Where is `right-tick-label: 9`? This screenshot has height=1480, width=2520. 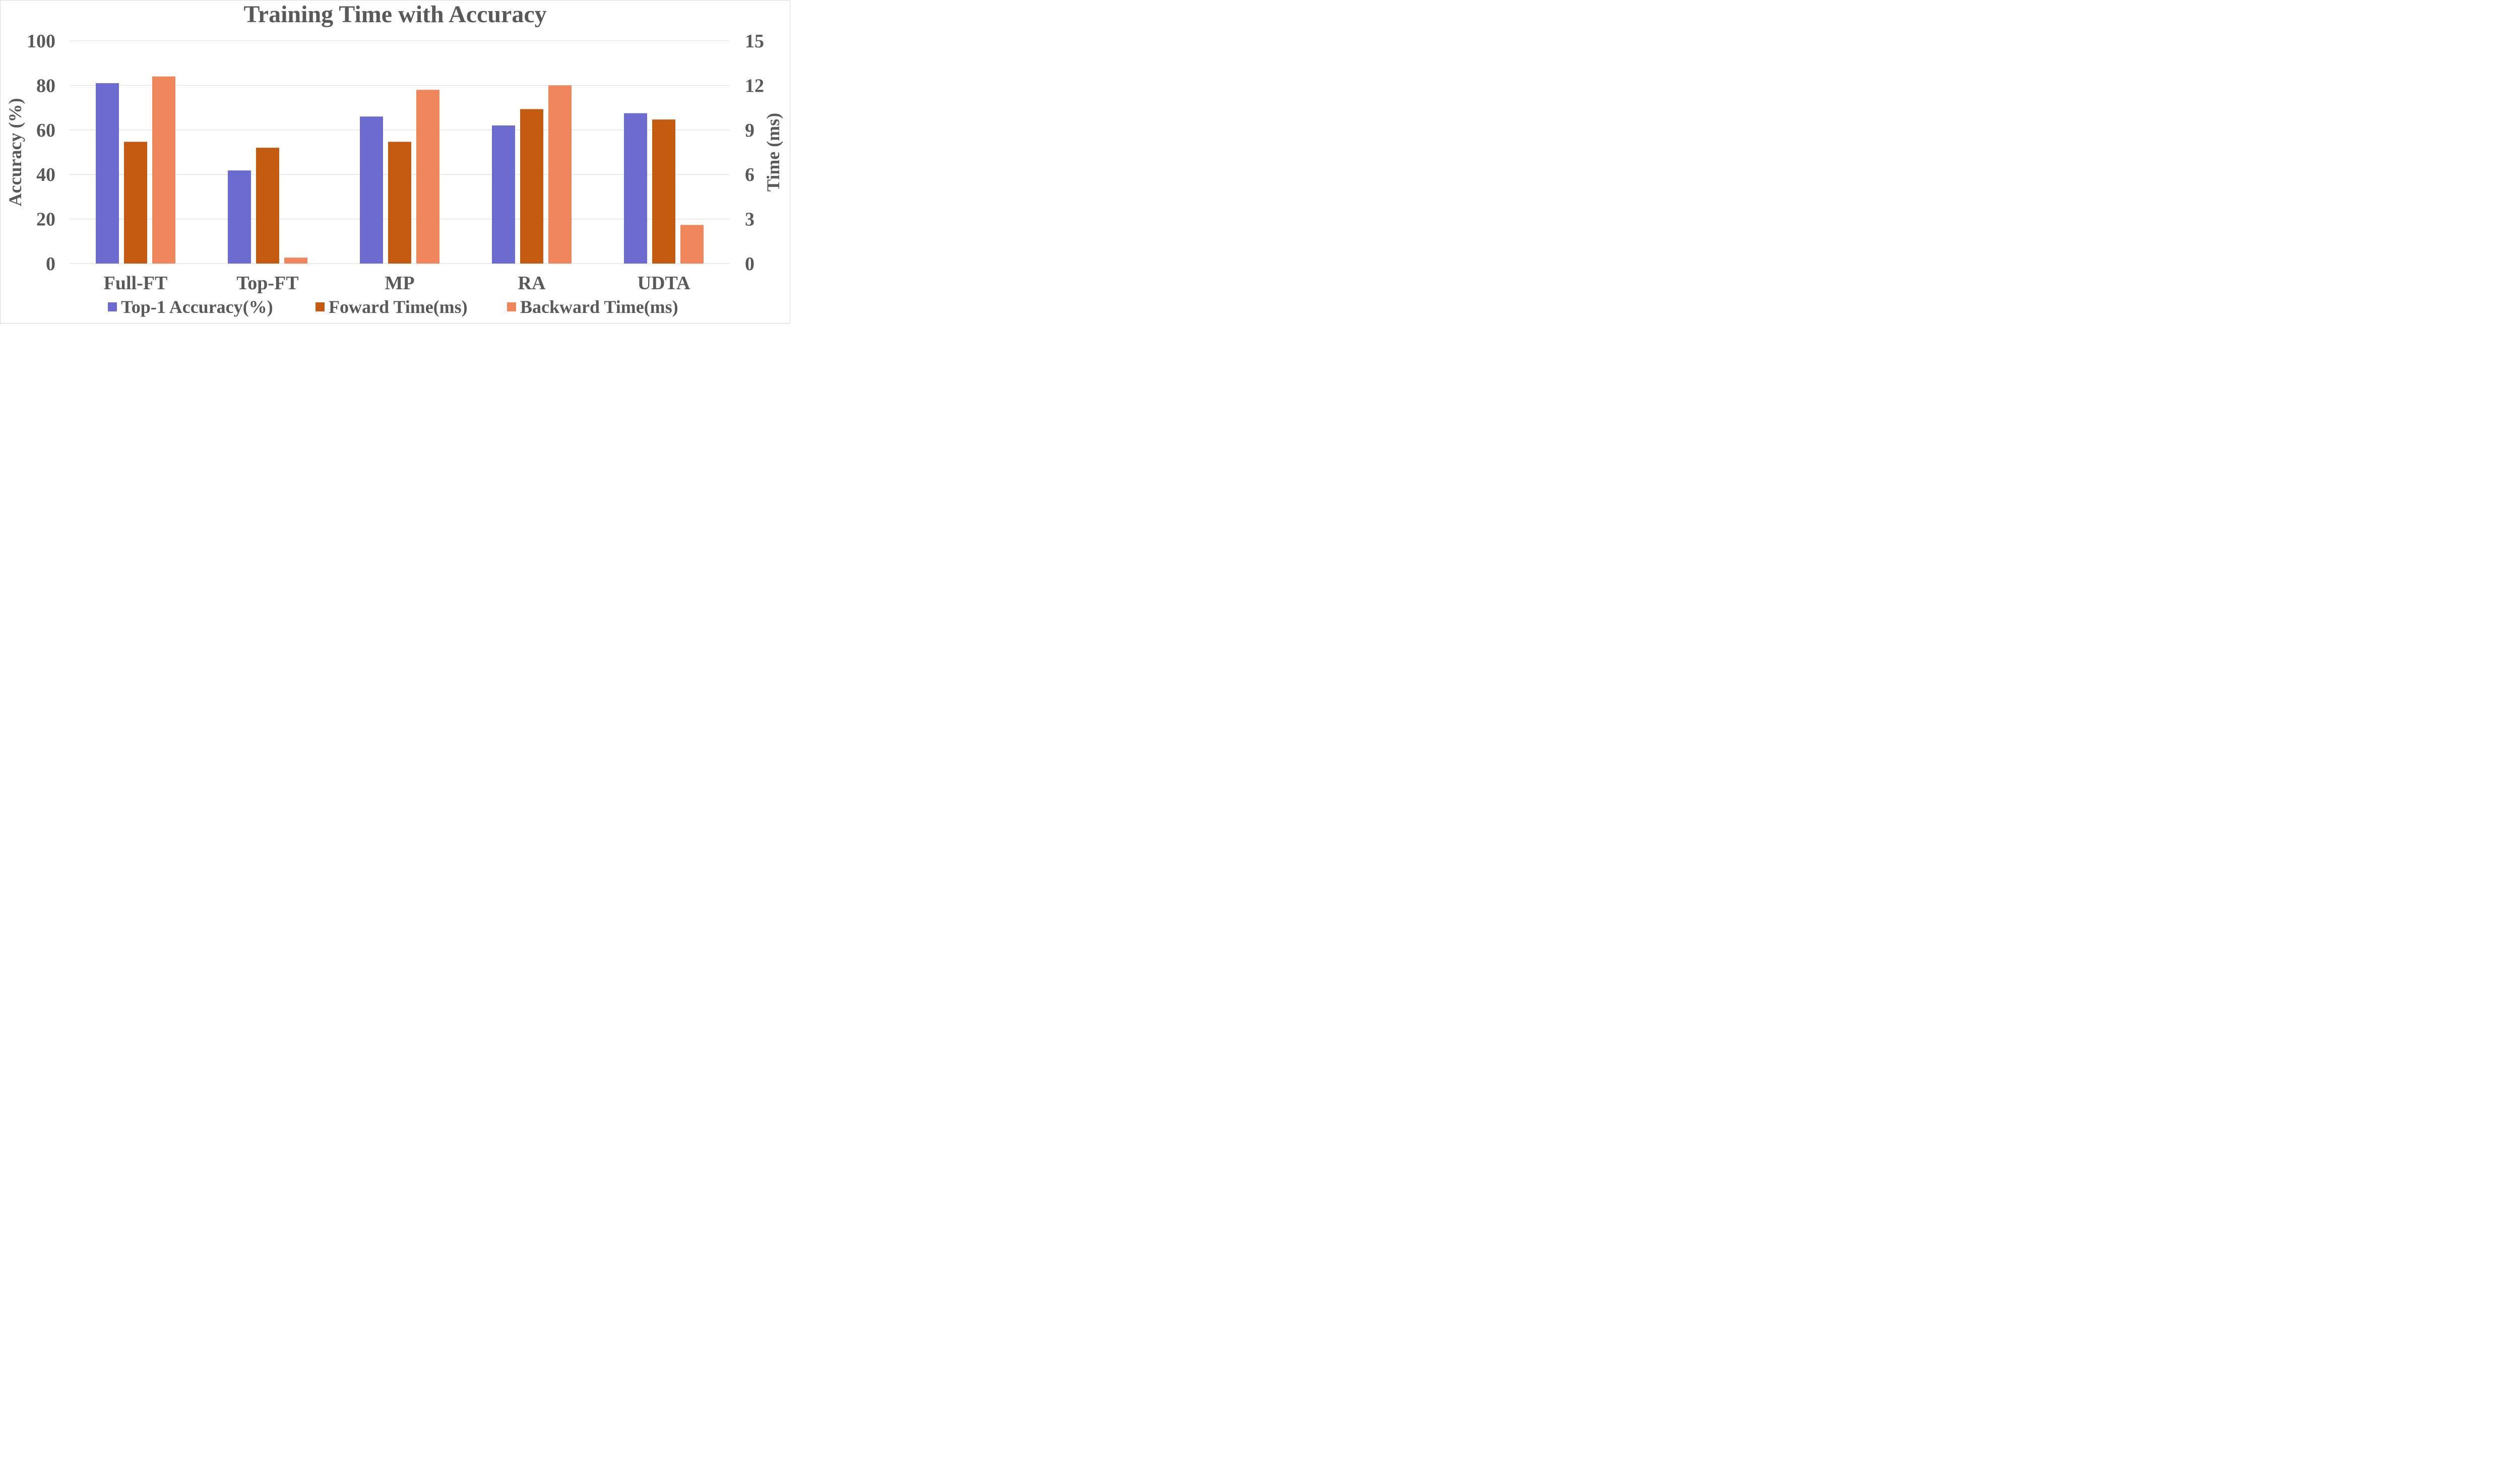 right-tick-label: 9 is located at coordinates (749, 130).